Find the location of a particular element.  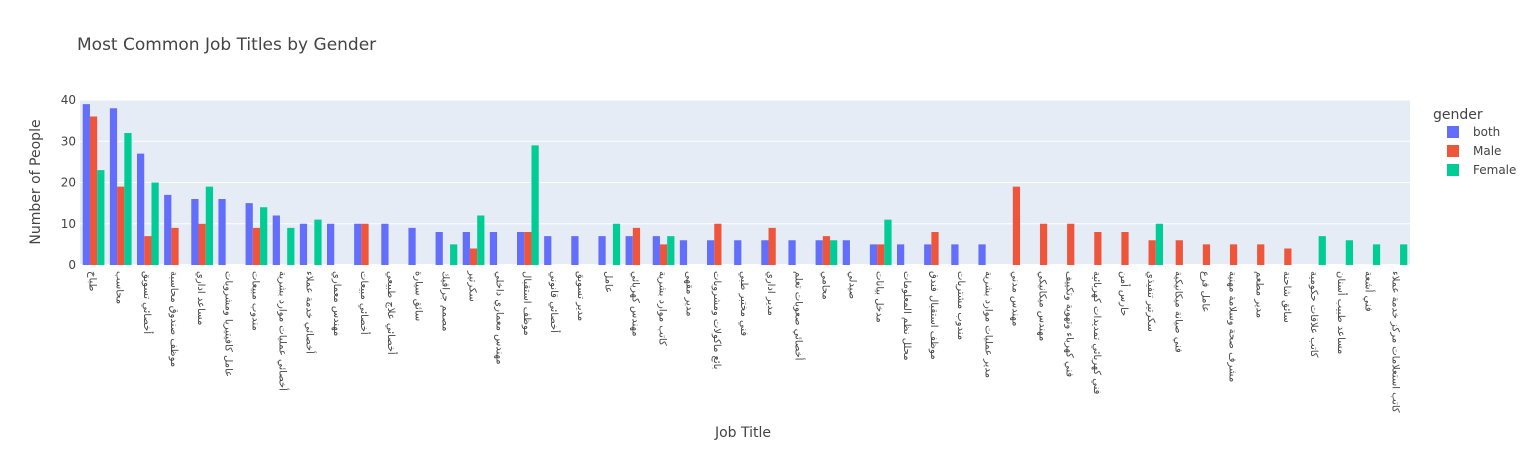

x-tick-label: أخصائي علاج طبيعي is located at coordinates (391, 313).